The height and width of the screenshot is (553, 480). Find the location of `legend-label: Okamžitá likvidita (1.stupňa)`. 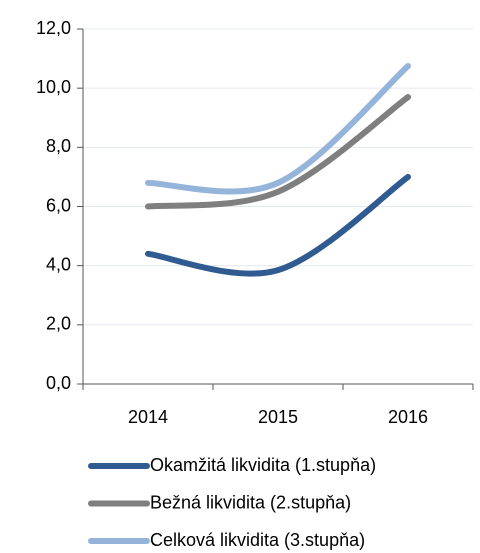

legend-label: Okamžitá likvidita (1.stupňa) is located at coordinates (263, 465).